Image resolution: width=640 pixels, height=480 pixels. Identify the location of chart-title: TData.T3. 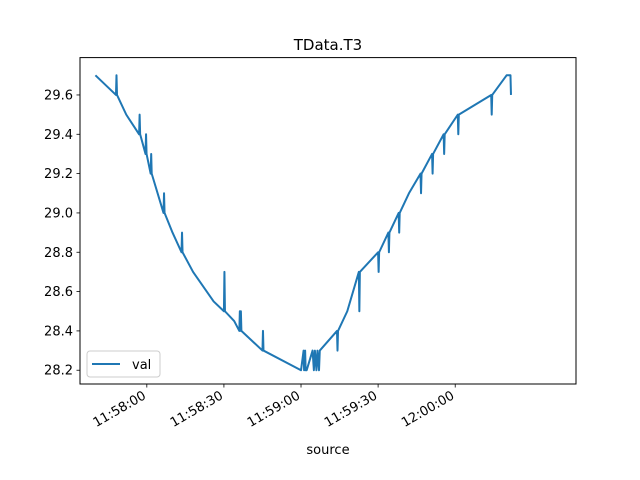
(327, 45).